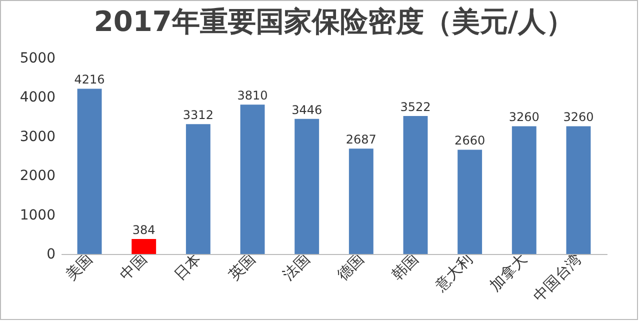 Image resolution: width=640 pixels, height=322 pixels. Describe the element at coordinates (361, 139) in the screenshot. I see `data-label: 2687` at that location.